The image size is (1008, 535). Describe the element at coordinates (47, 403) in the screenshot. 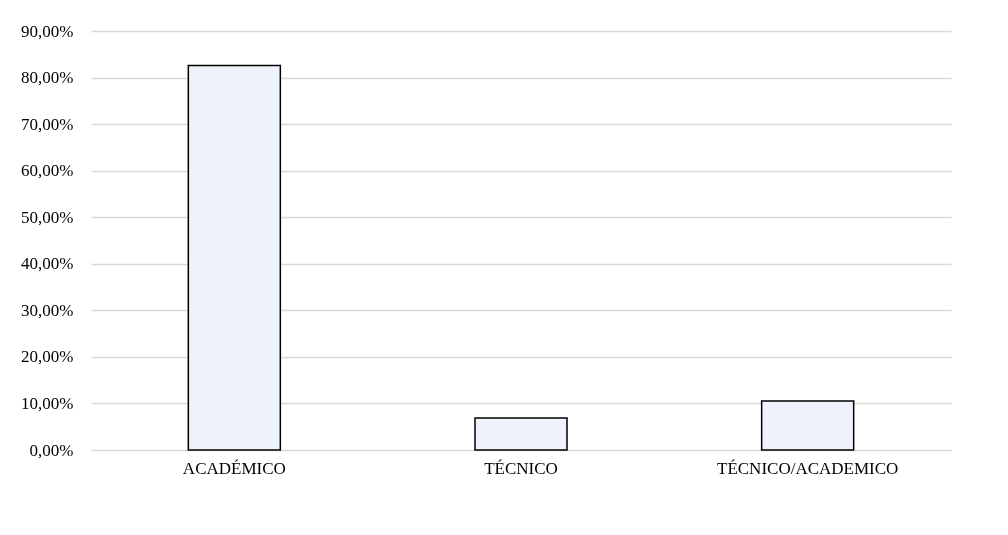

I see `y-tick-label: 10,00%` at that location.